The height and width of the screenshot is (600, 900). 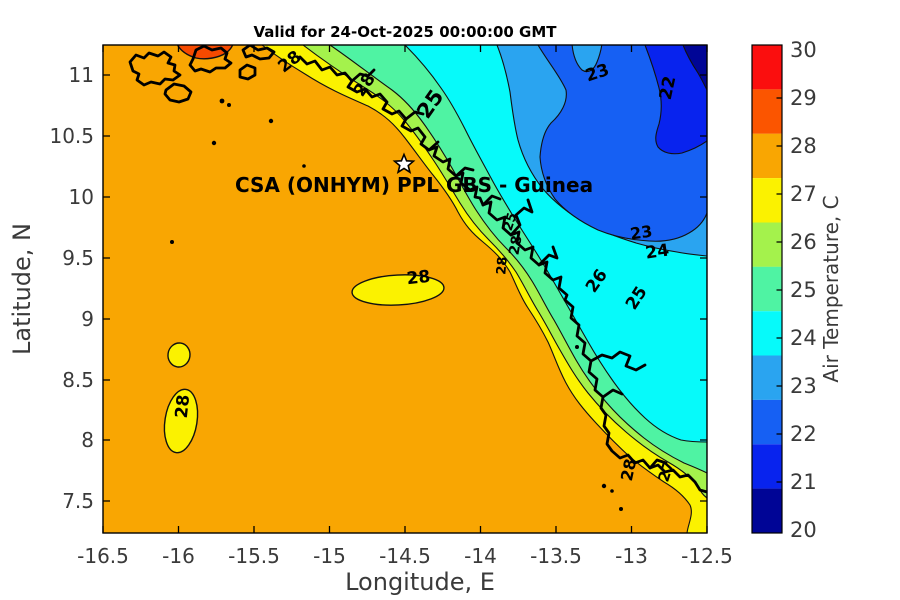 I want to click on contour-label: 23, so click(x=641, y=233).